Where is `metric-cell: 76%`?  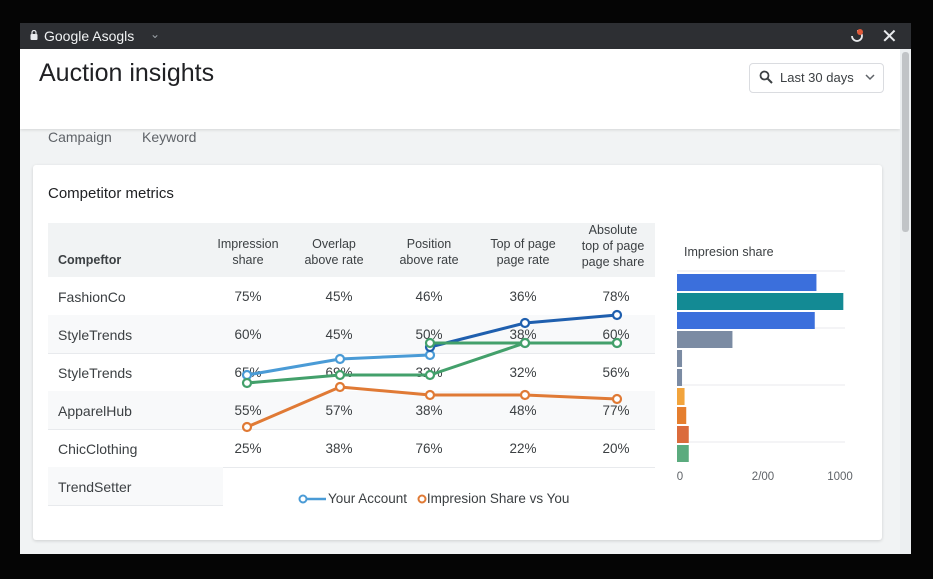
metric-cell: 76% is located at coordinates (429, 448).